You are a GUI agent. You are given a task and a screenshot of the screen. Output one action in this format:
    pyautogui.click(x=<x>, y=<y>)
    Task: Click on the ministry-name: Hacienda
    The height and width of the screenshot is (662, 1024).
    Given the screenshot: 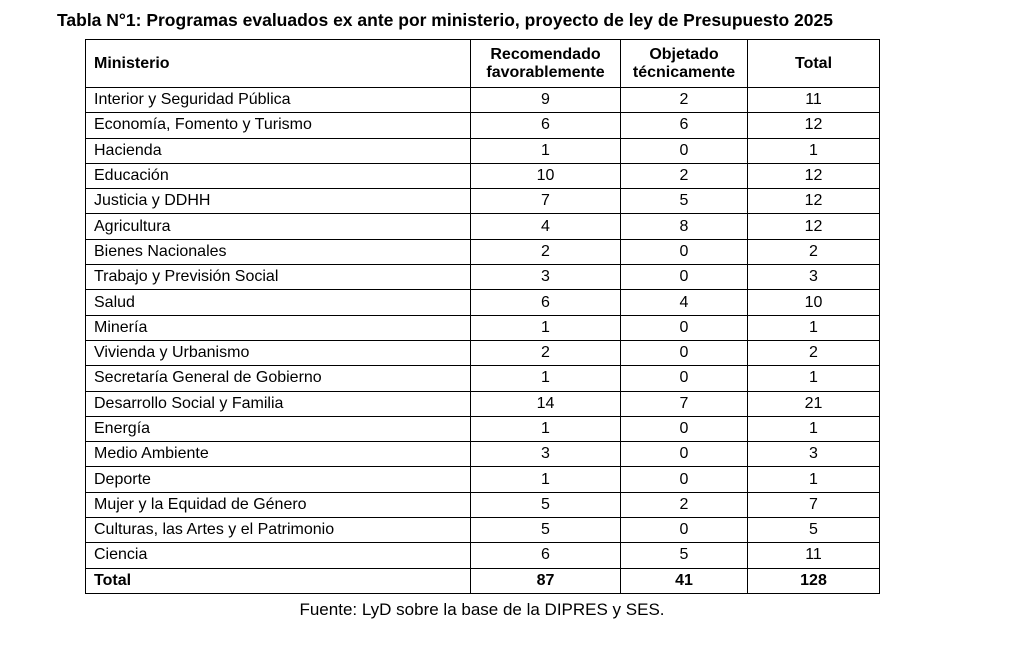 What is the action you would take?
    pyautogui.click(x=278, y=150)
    